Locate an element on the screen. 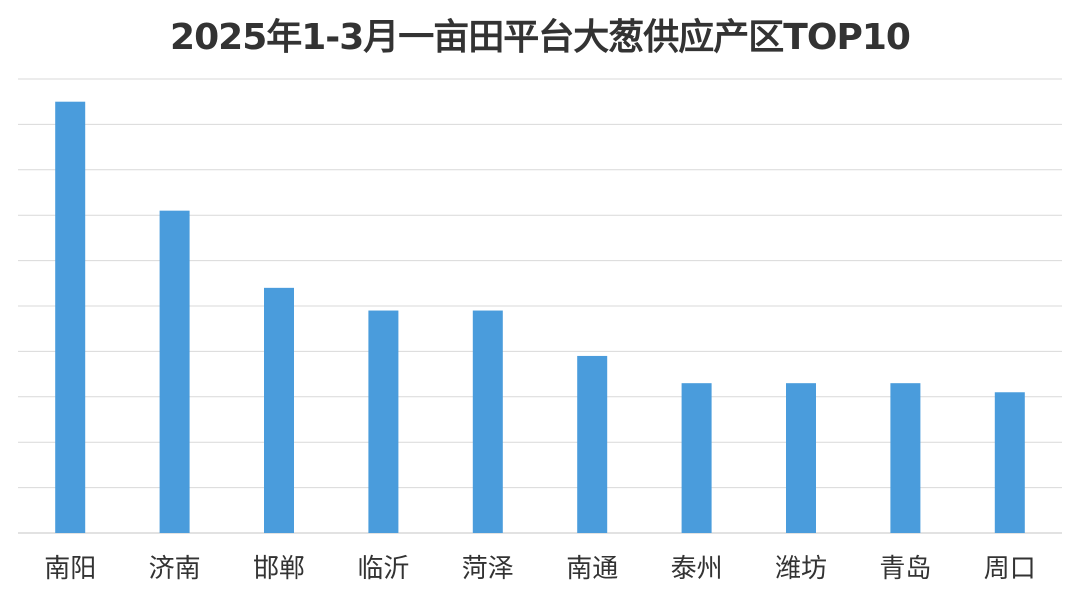 The height and width of the screenshot is (597, 1080). x-tick-label: 泰州 is located at coordinates (697, 569).